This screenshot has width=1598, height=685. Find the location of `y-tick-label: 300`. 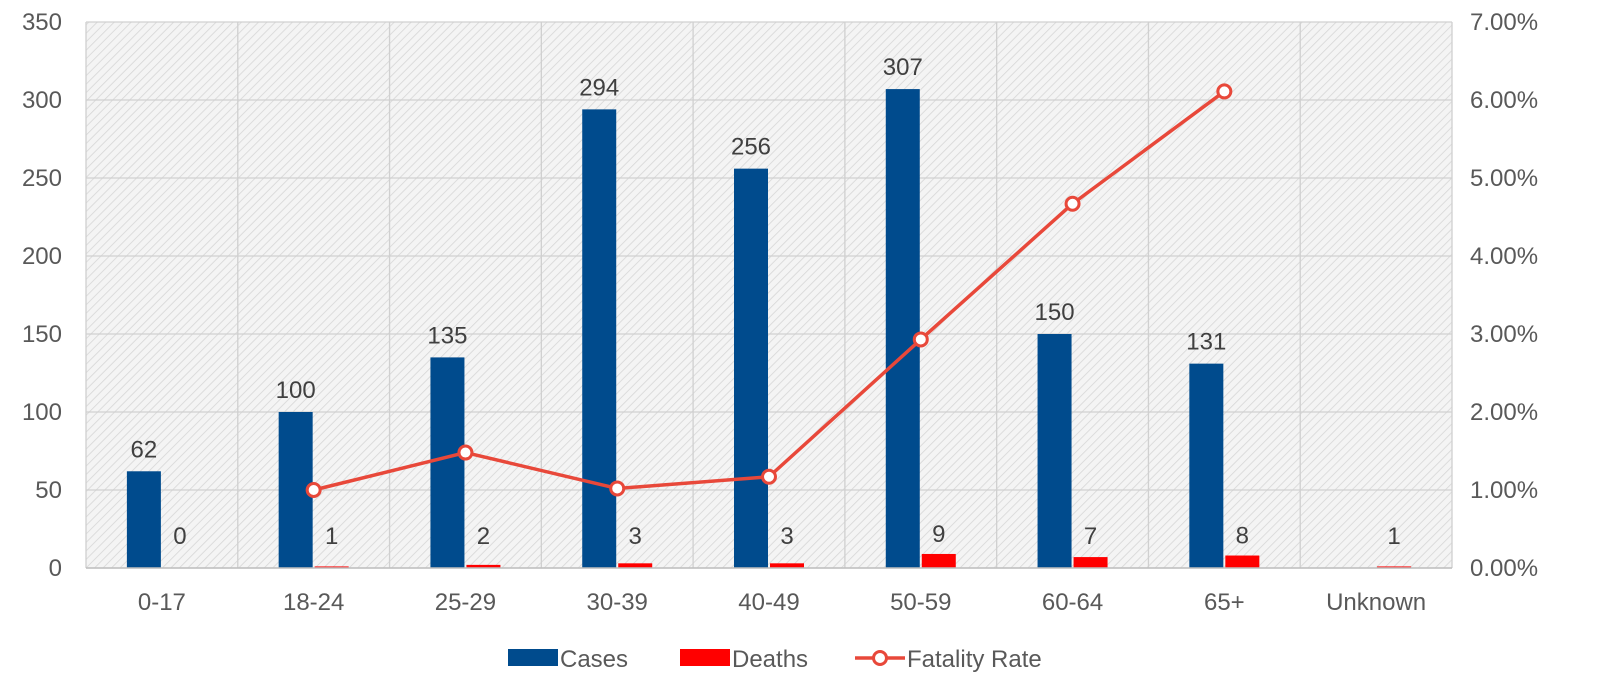

y-tick-label: 300 is located at coordinates (42, 100).